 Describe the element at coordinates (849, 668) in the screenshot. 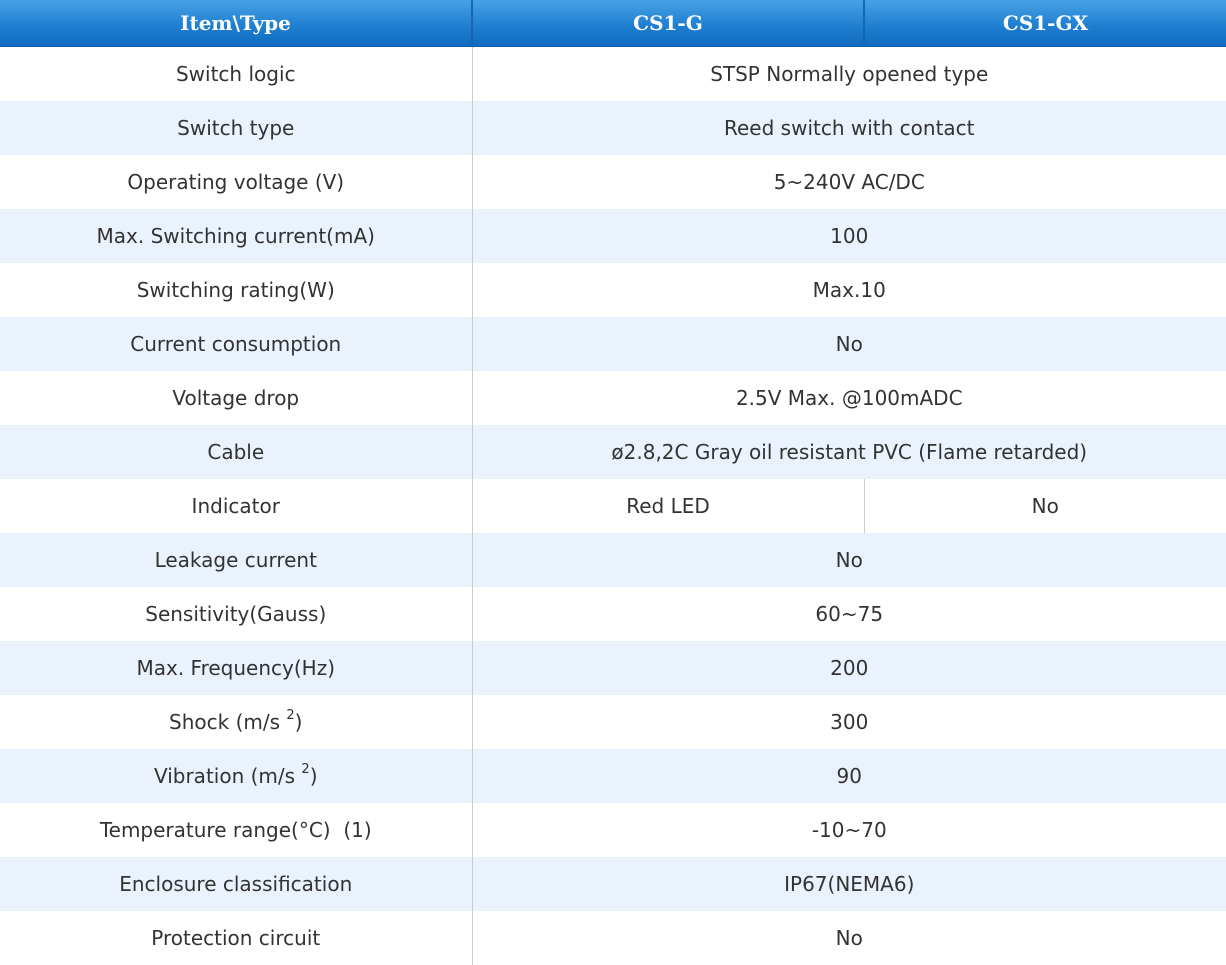

I see `item-value: 200` at that location.